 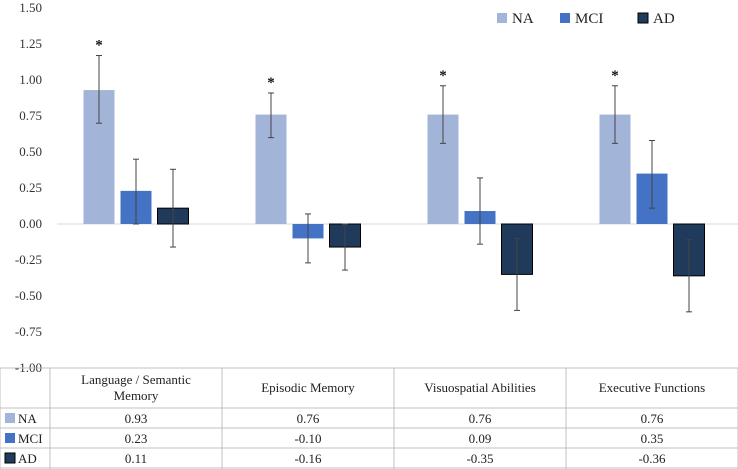 What do you see at coordinates (136, 458) in the screenshot?
I see `table-cell-value: 0.11` at bounding box center [136, 458].